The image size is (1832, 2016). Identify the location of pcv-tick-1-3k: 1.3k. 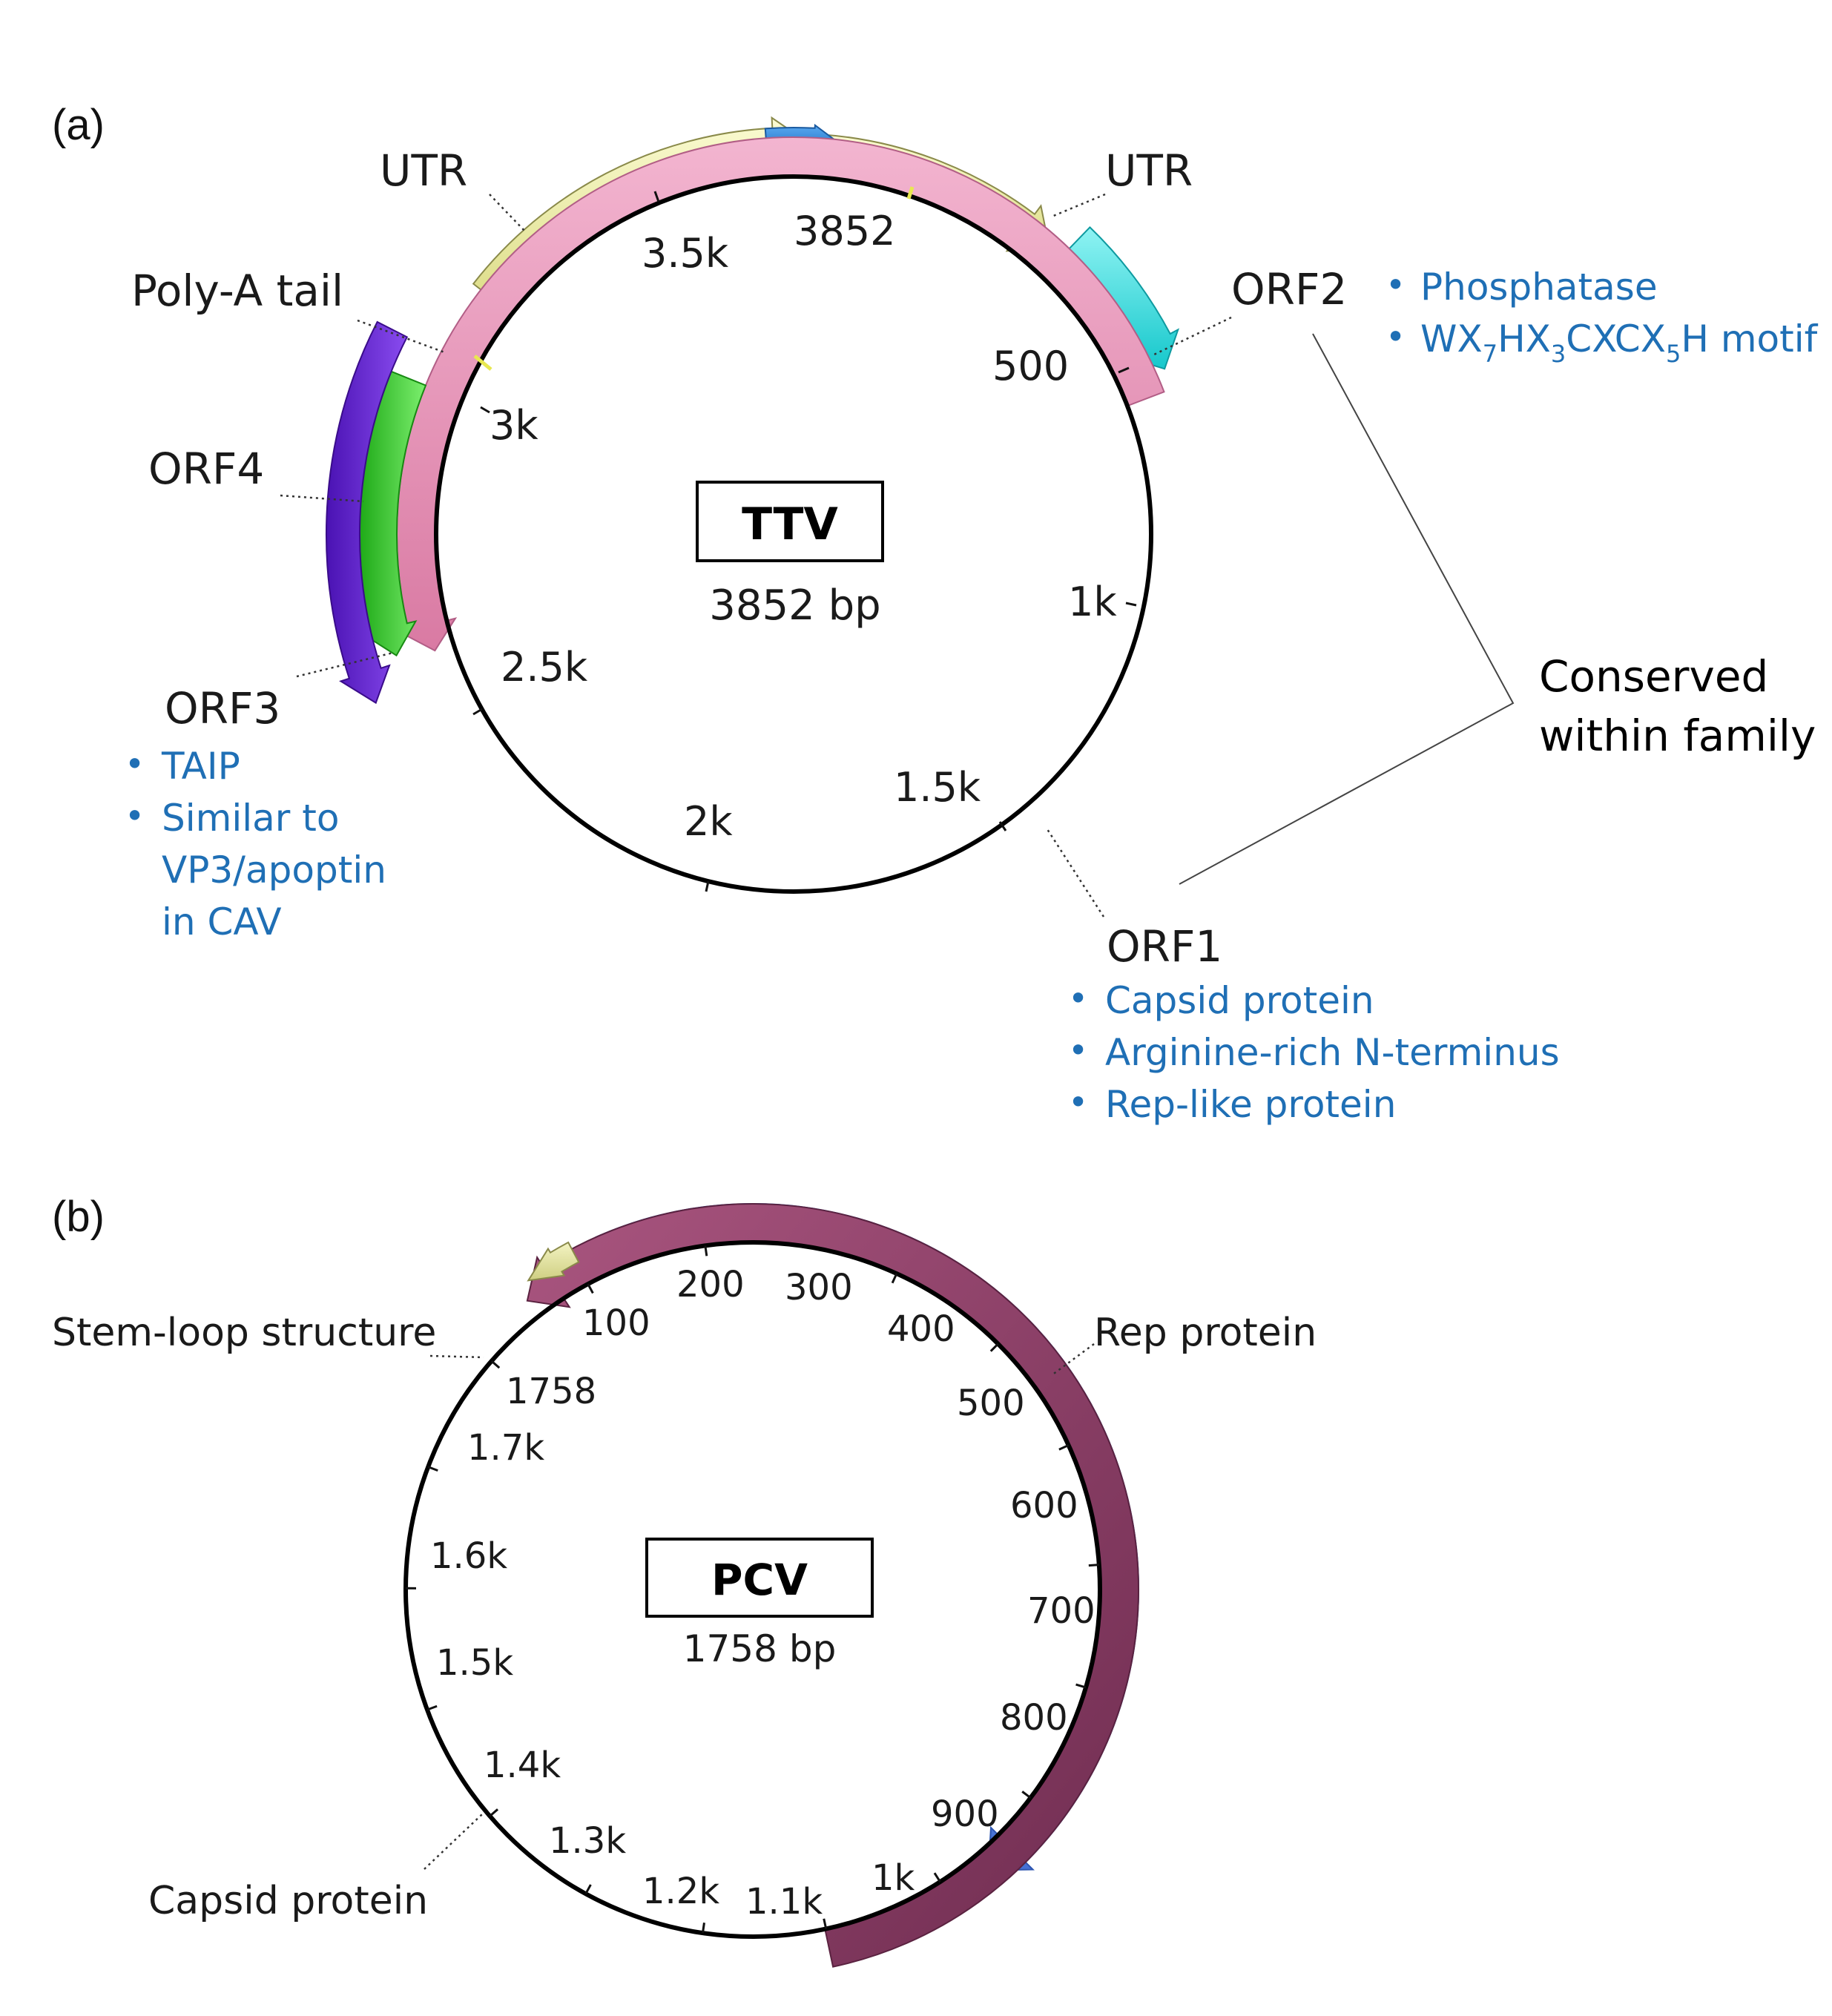
(587, 1841).